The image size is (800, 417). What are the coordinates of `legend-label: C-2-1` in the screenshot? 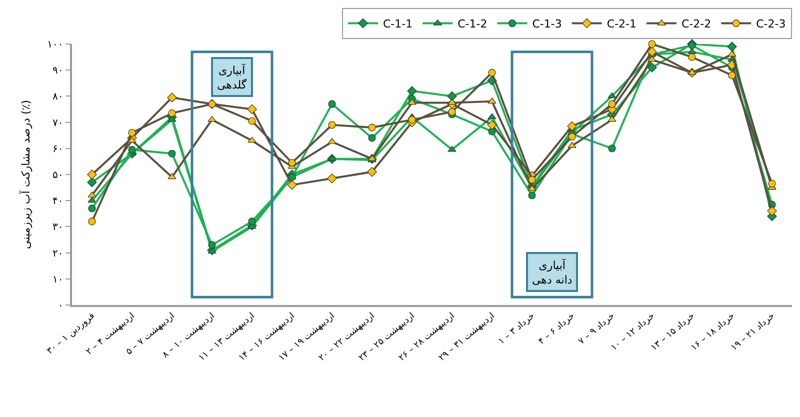 It's located at (621, 24).